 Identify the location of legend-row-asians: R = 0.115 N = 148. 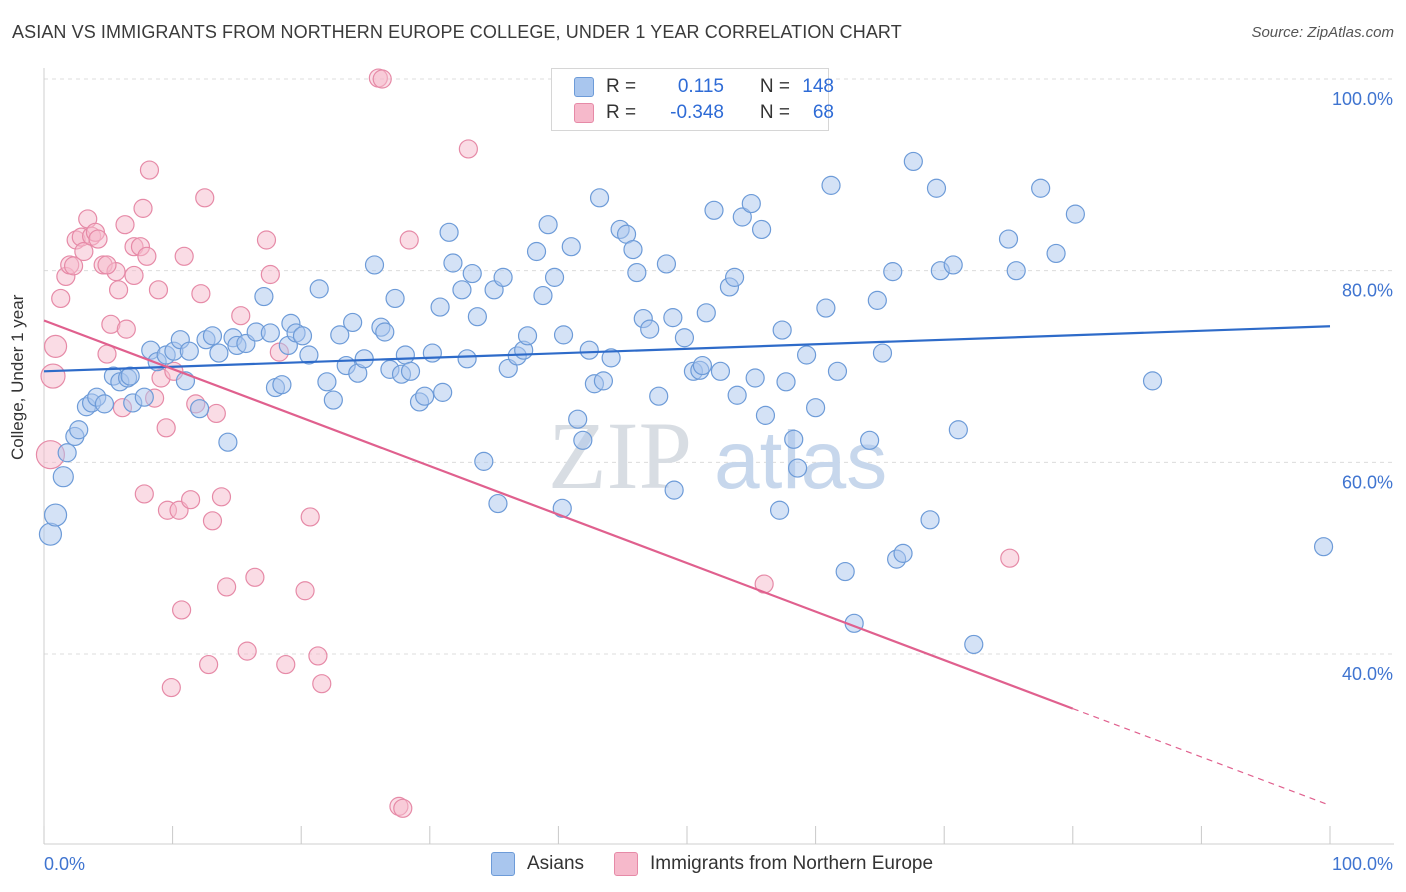
(704, 87).